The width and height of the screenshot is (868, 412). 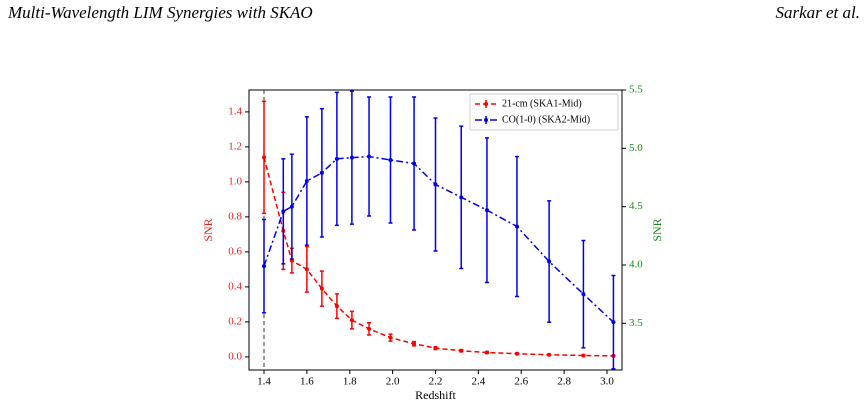 What do you see at coordinates (350, 382) in the screenshot?
I see `x-tick-label: 1.8` at bounding box center [350, 382].